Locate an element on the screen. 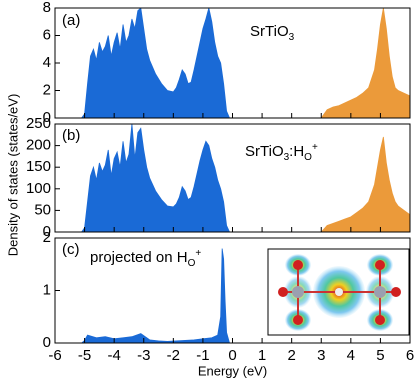 This screenshot has height=381, width=416. x-tick-label: -6 is located at coordinates (54, 355).